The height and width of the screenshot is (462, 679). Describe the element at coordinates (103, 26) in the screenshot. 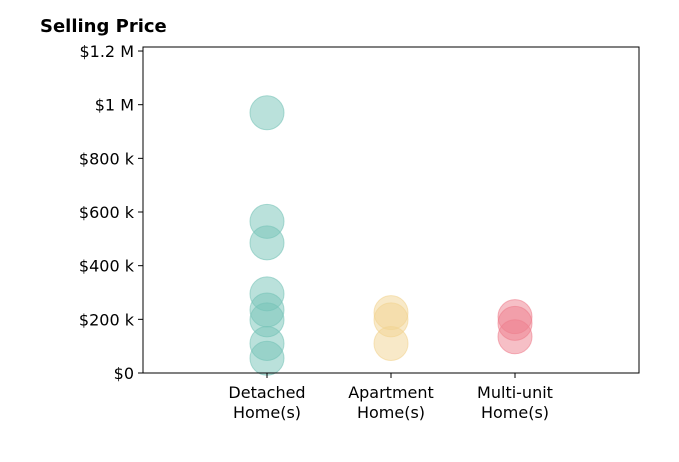

I see `chart-title: Selling Price` at that location.